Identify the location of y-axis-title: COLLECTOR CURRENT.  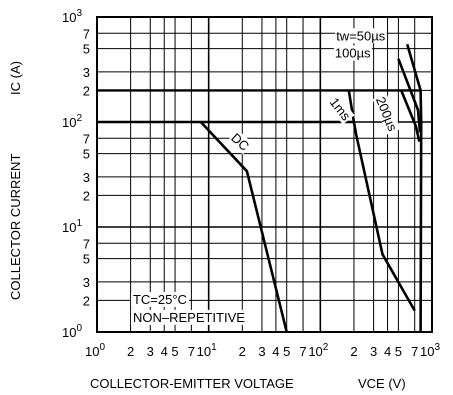
(15, 227).